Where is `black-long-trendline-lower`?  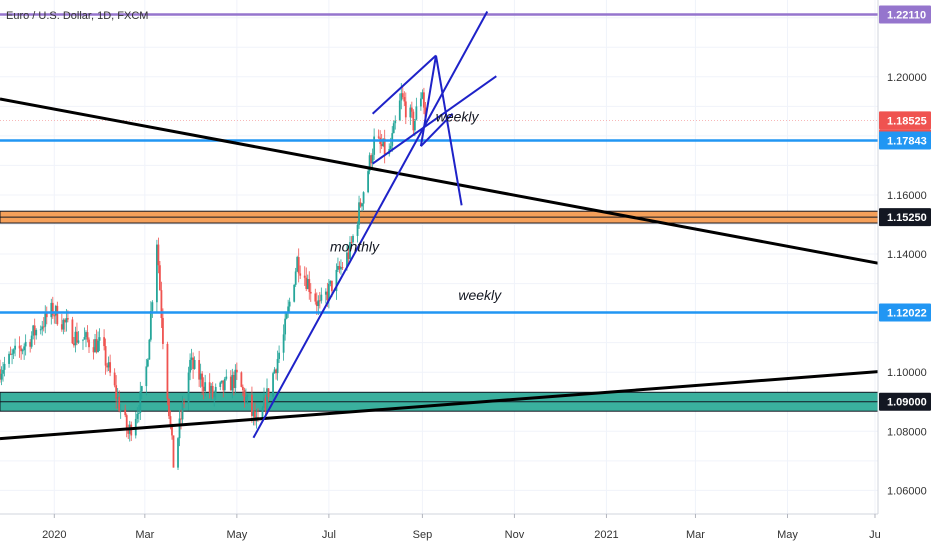
black-long-trendline-lower is located at coordinates (439, 405).